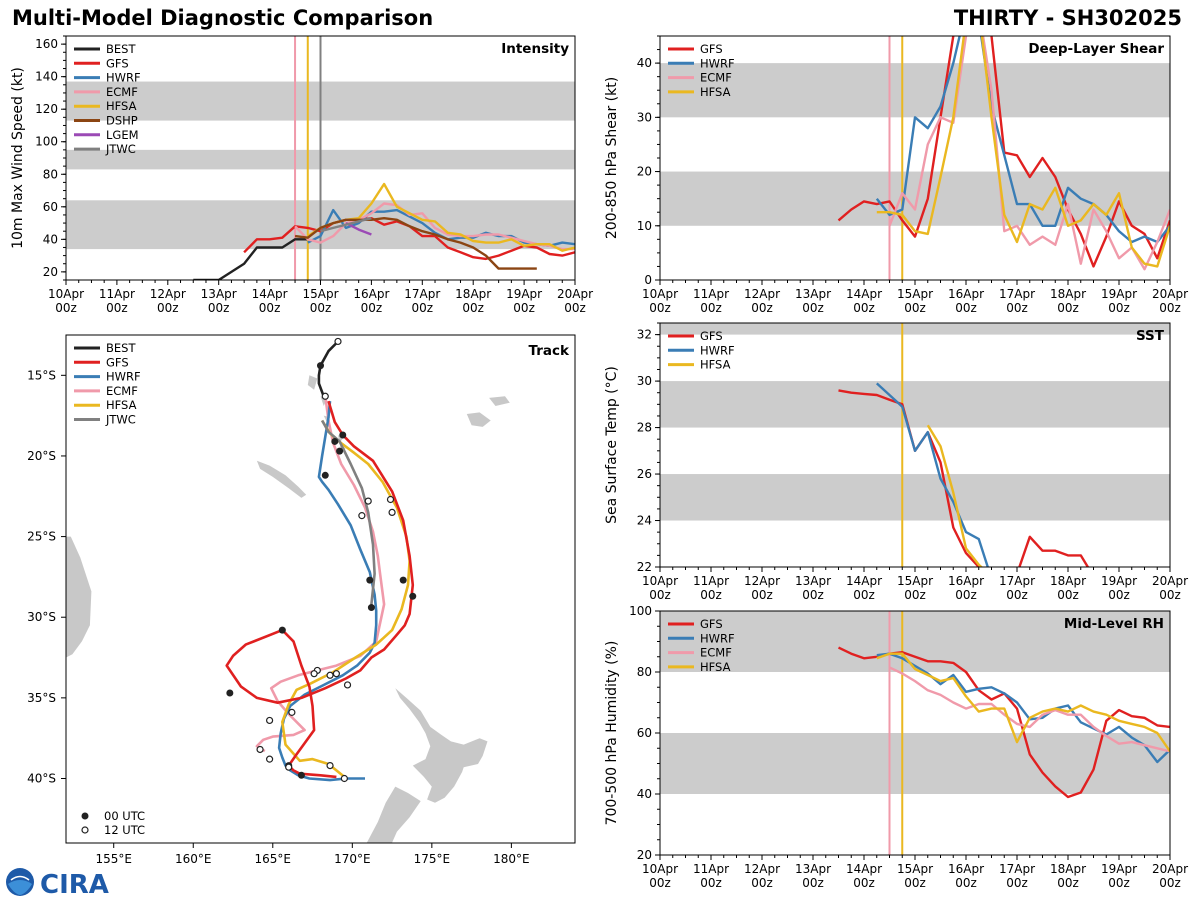 The height and width of the screenshot is (900, 1200). I want to click on sst-frame, so click(915, 445).